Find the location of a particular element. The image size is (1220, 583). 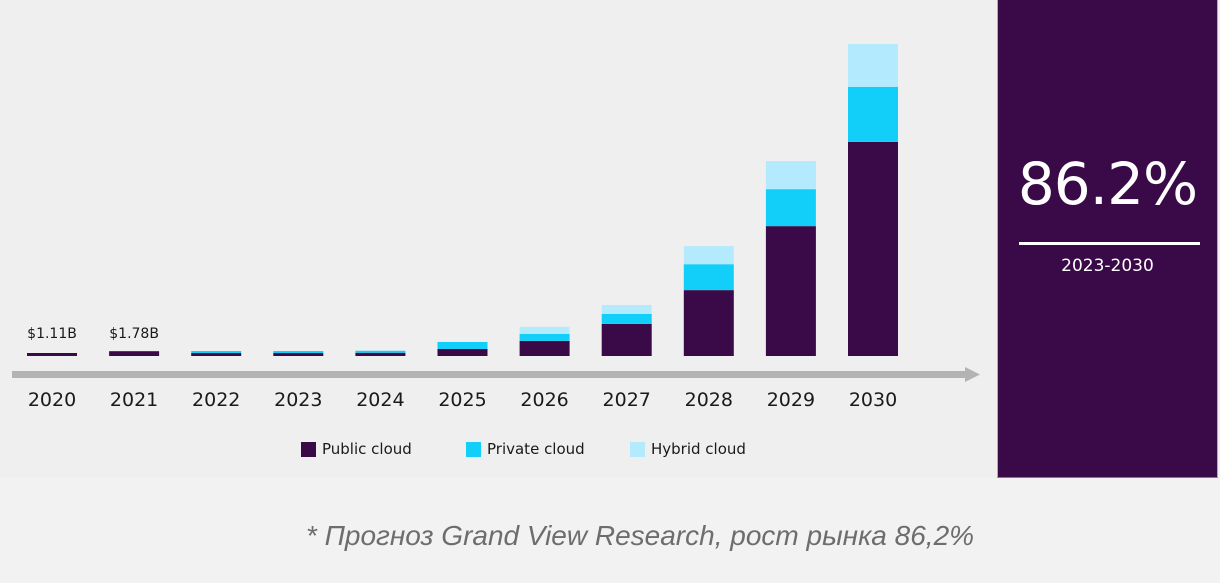

bar-private-cloud-2028 is located at coordinates (708, 277).